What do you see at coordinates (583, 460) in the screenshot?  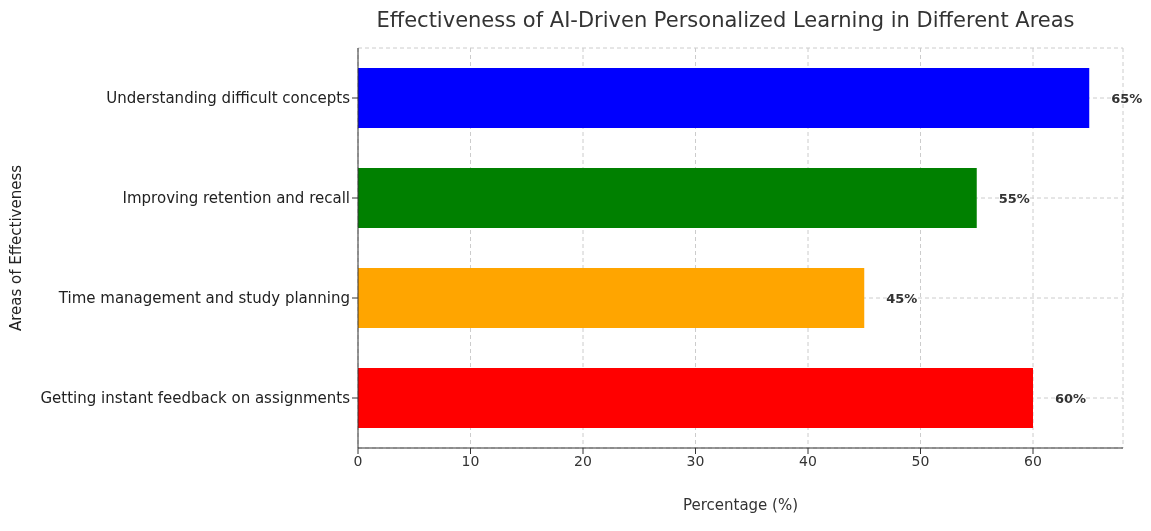 I see `x-tick-label: 20` at bounding box center [583, 460].